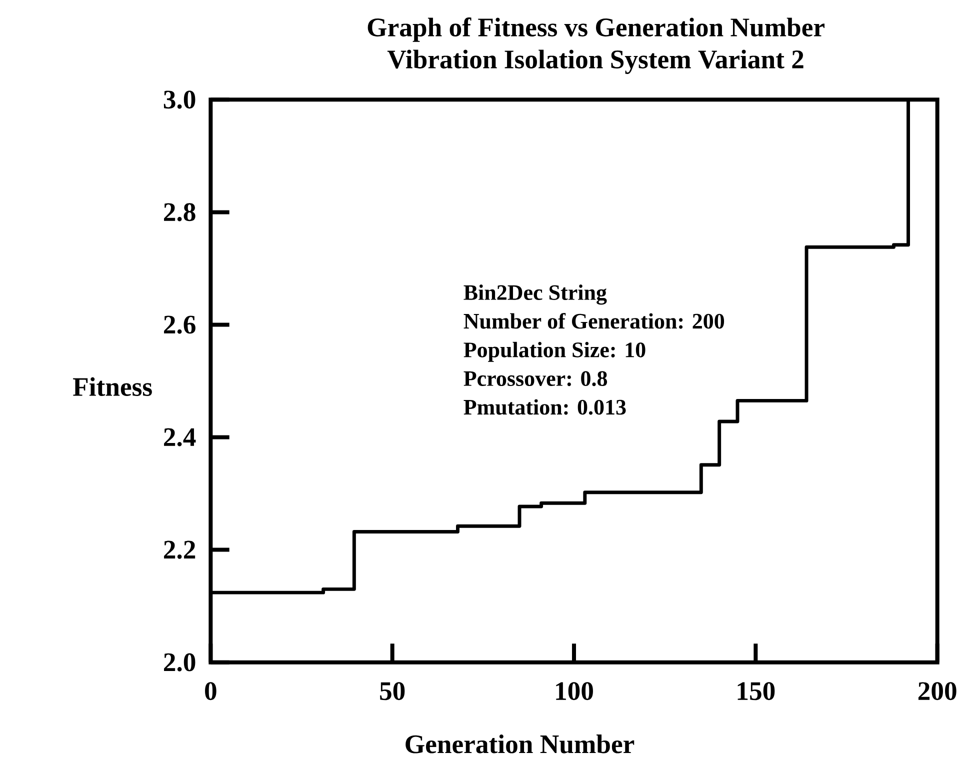  I want to click on x-tick-label: 50, so click(392, 691).